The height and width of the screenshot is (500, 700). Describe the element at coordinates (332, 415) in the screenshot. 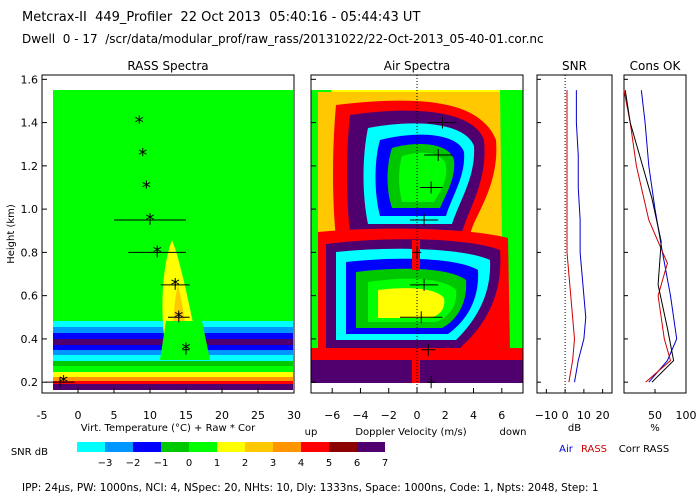

I see `air-x-tick-label: −6` at that location.